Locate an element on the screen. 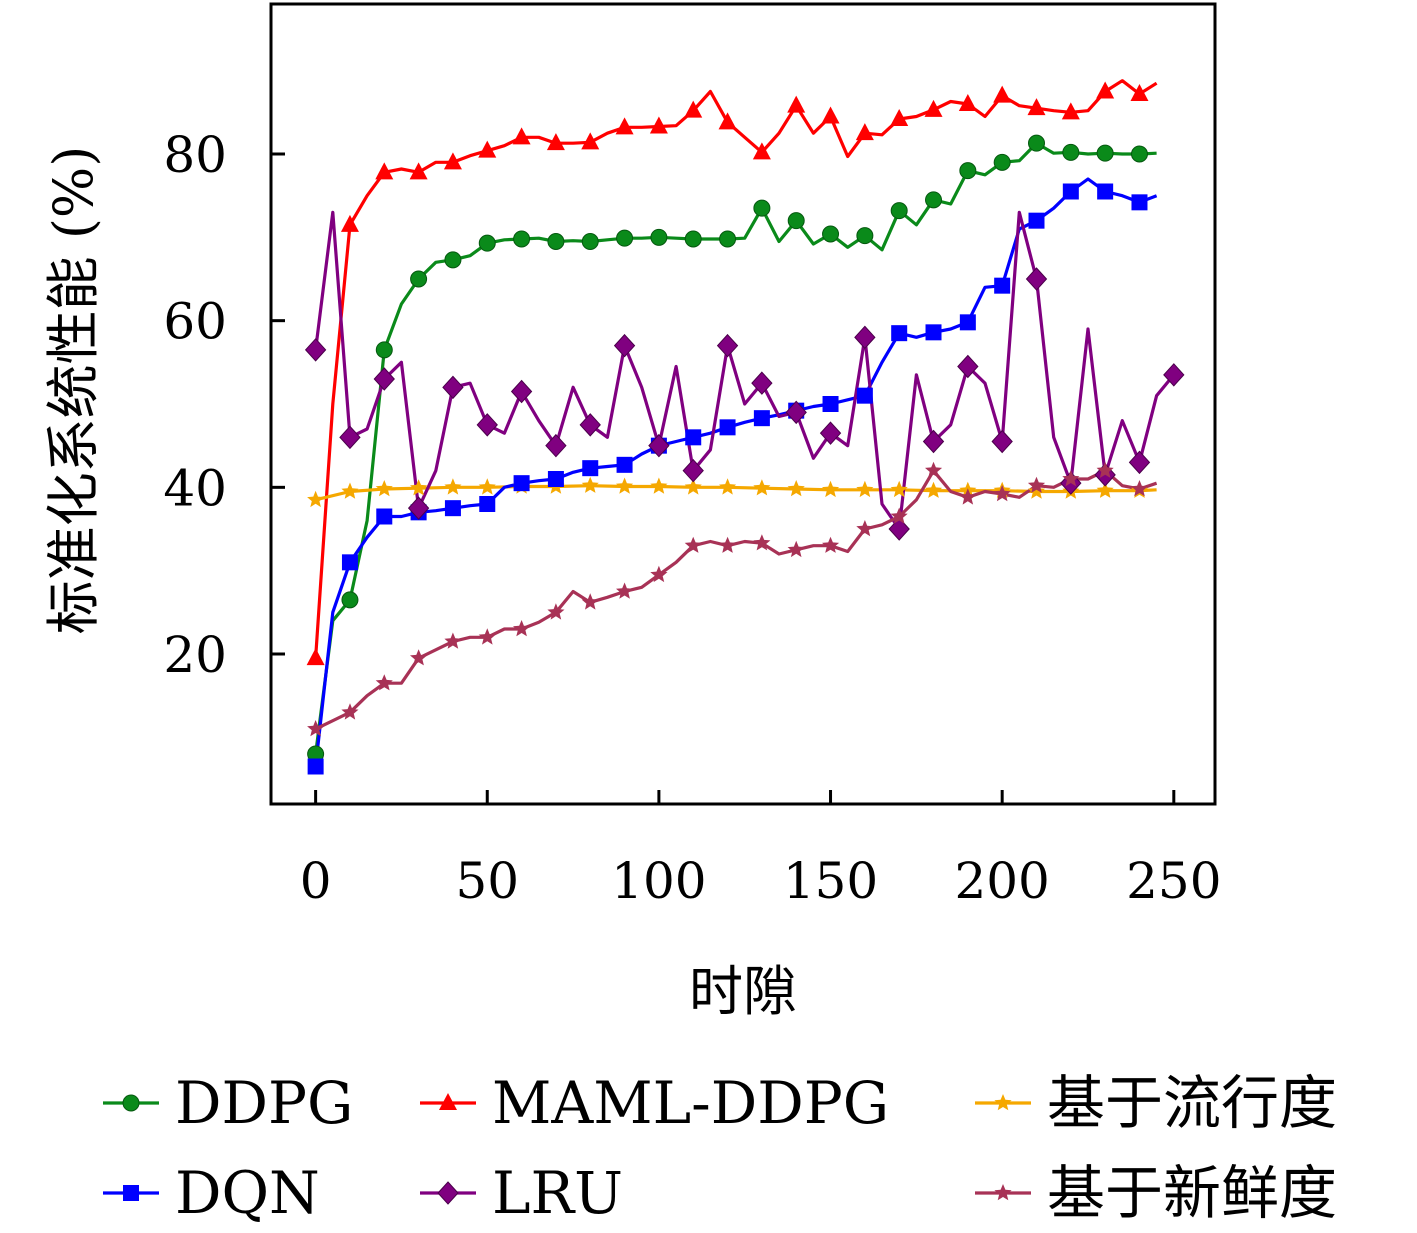 Image resolution: width=1417 pixels, height=1233 pixels. legend-item-4: DQN is located at coordinates (211, 1193).